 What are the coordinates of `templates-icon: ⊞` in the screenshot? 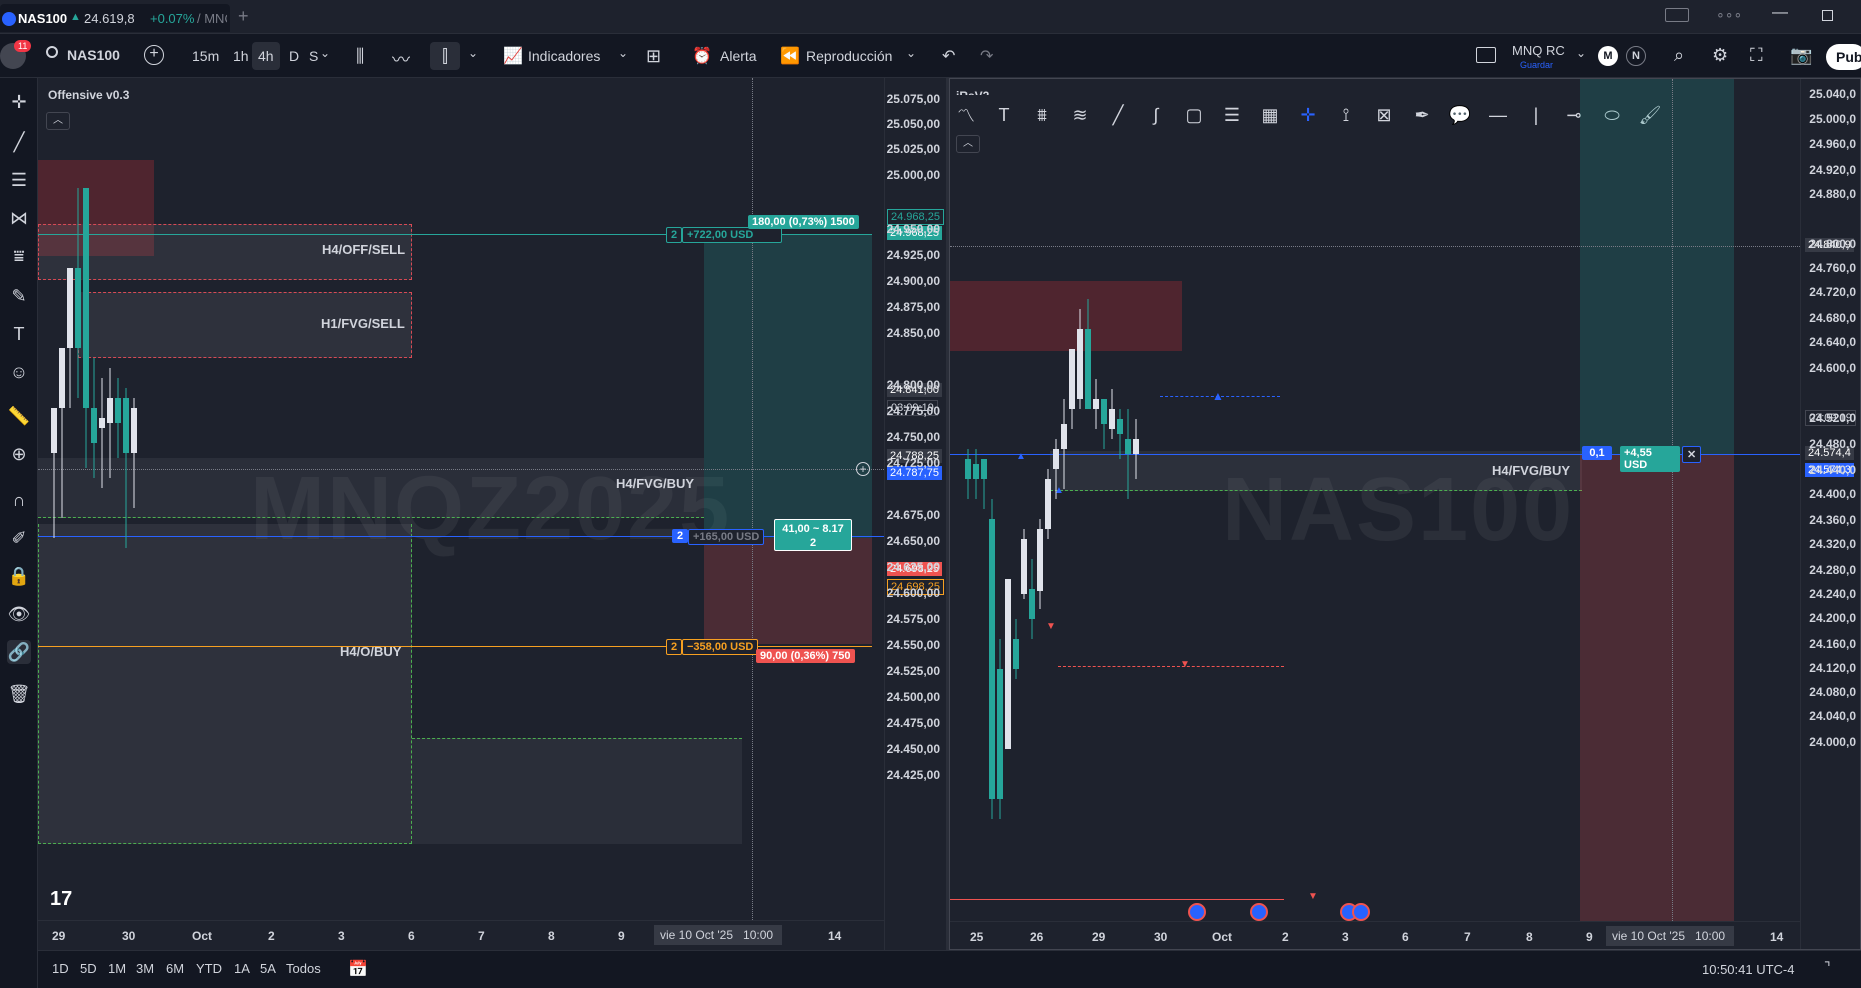 It's located at (654, 56).